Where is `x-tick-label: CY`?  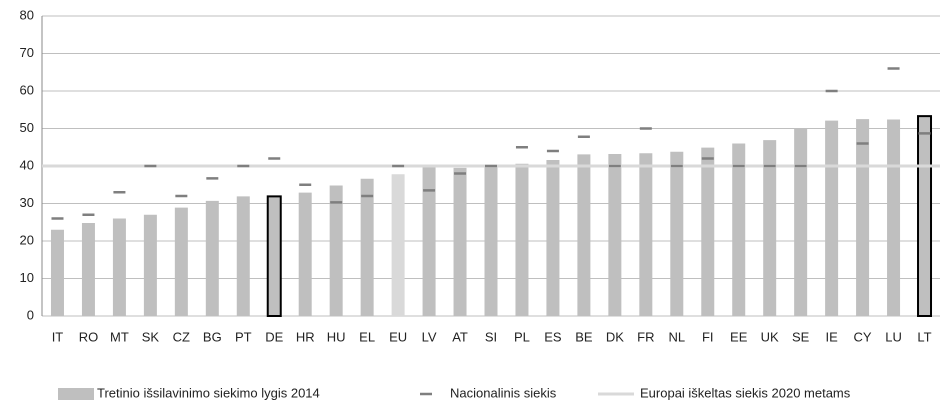
x-tick-label: CY is located at coordinates (863, 336).